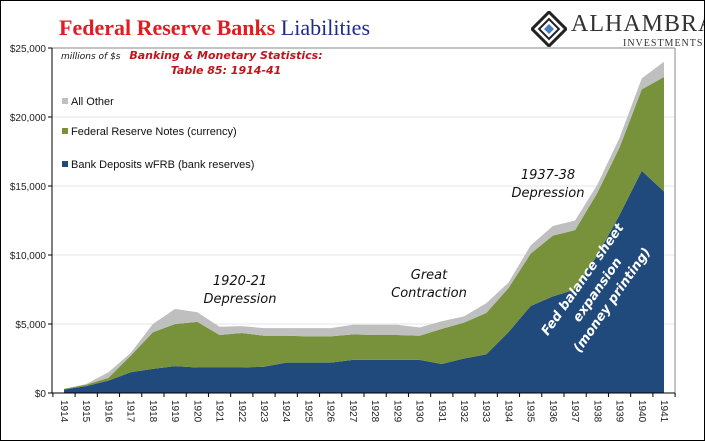  Describe the element at coordinates (225, 55) in the screenshot. I see `source-line-1: Banking & Monetary Statistics:` at that location.